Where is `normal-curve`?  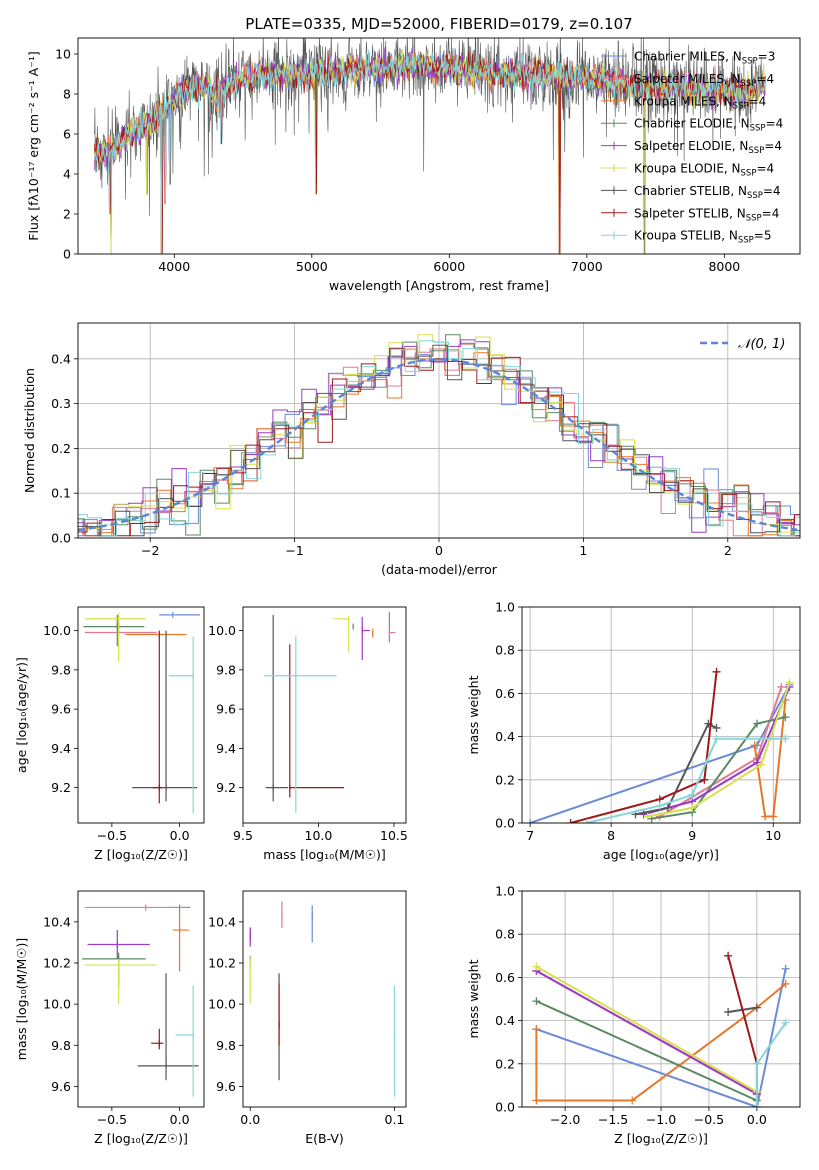
normal-curve is located at coordinates (438, 445).